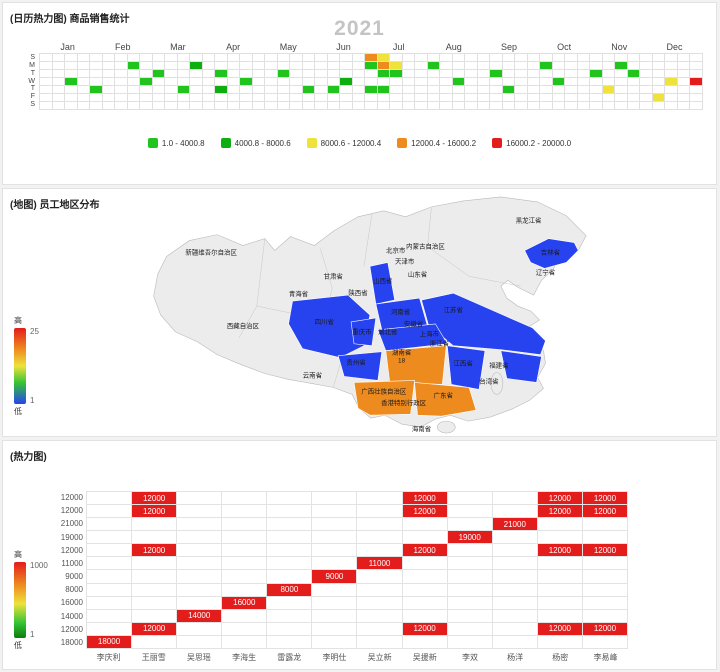 This screenshot has width=720, height=672. Describe the element at coordinates (384, 398) in the screenshot. I see `province-guangxi` at that location.